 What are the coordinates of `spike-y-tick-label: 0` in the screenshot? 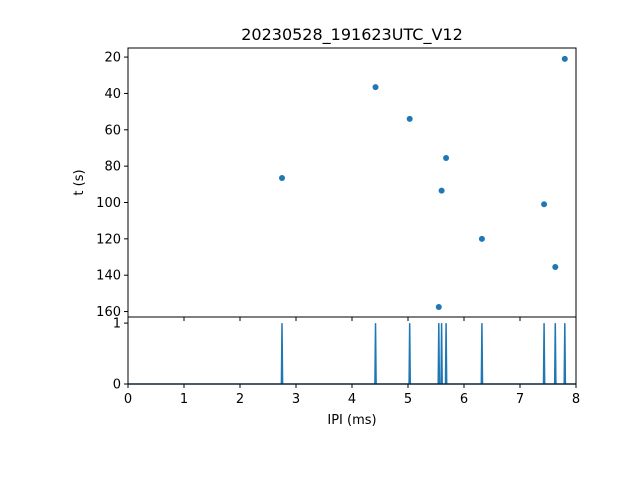 It's located at (117, 385).